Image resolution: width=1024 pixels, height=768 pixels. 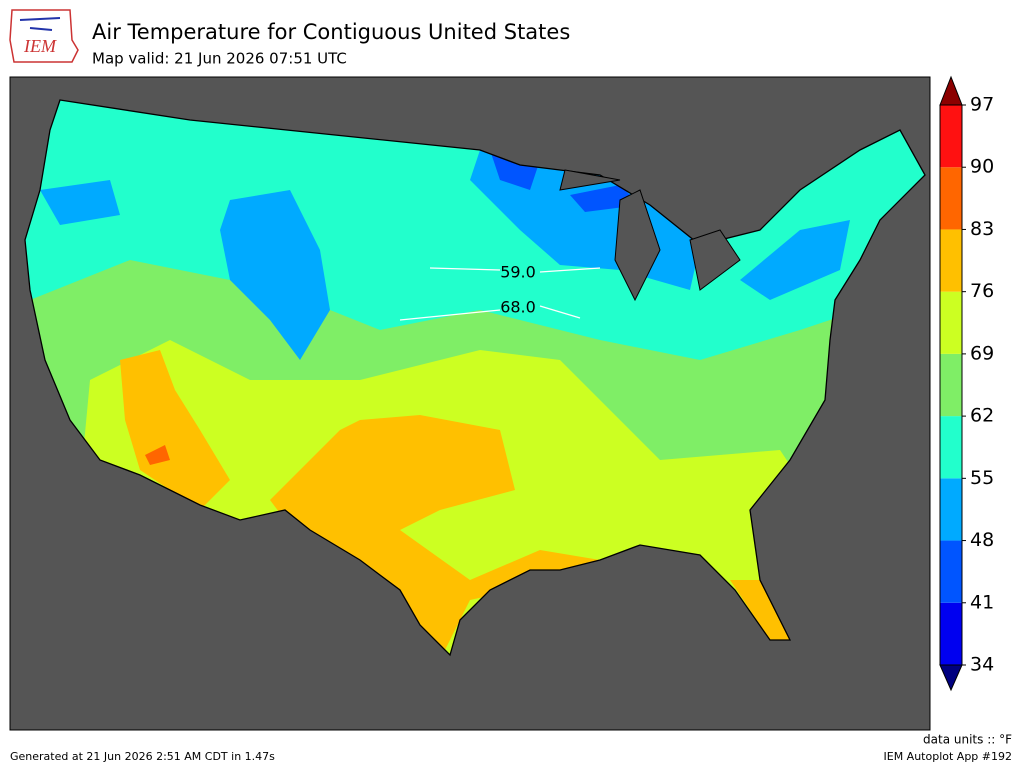 I want to click on colorbar-over, so click(x=951, y=90).